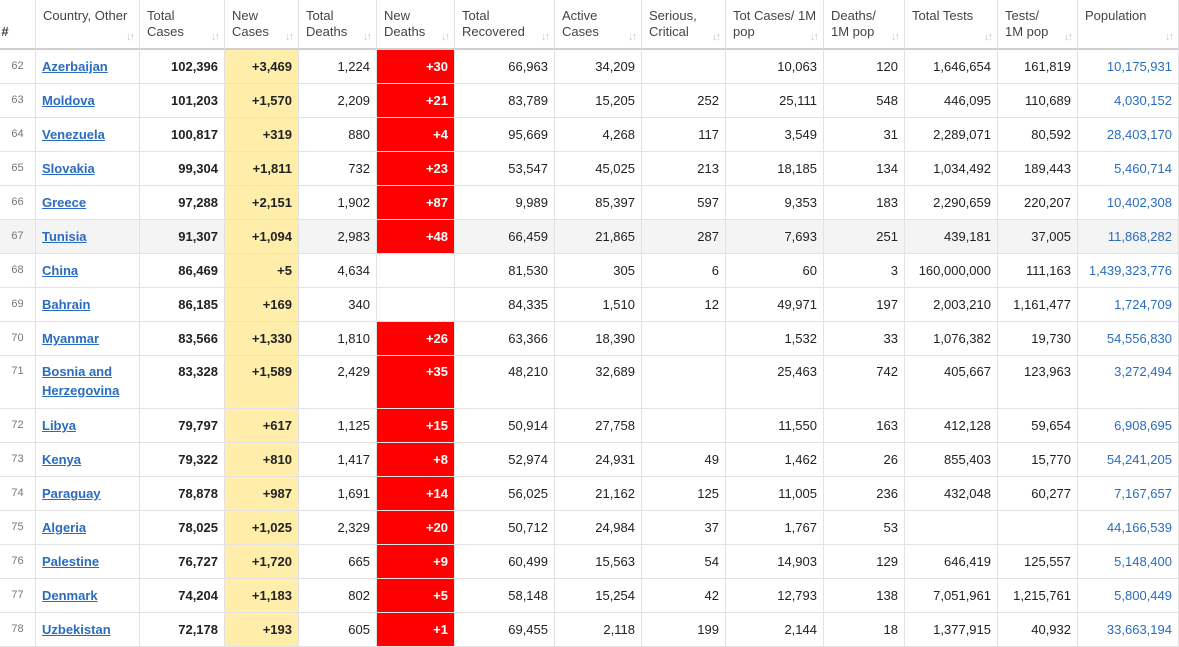 The image size is (1179, 647). Describe the element at coordinates (71, 493) in the screenshot. I see `country-link: Paraguay` at that location.